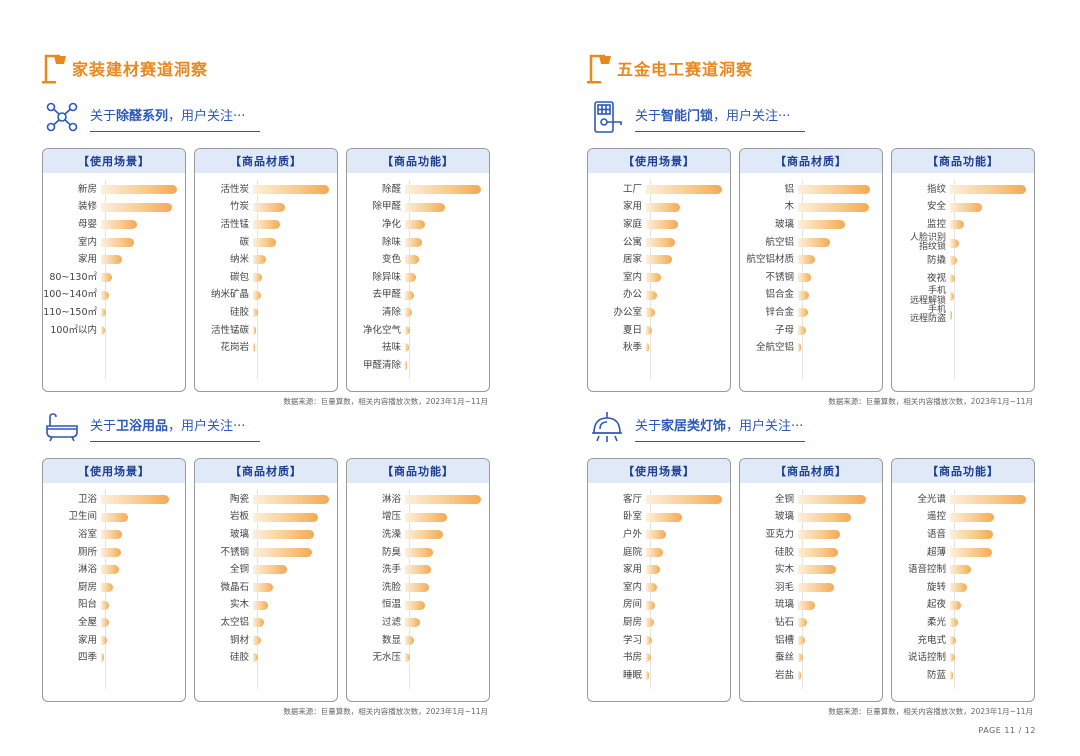  What do you see at coordinates (234, 224) in the screenshot?
I see `bar-label: 活性锰` at bounding box center [234, 224].